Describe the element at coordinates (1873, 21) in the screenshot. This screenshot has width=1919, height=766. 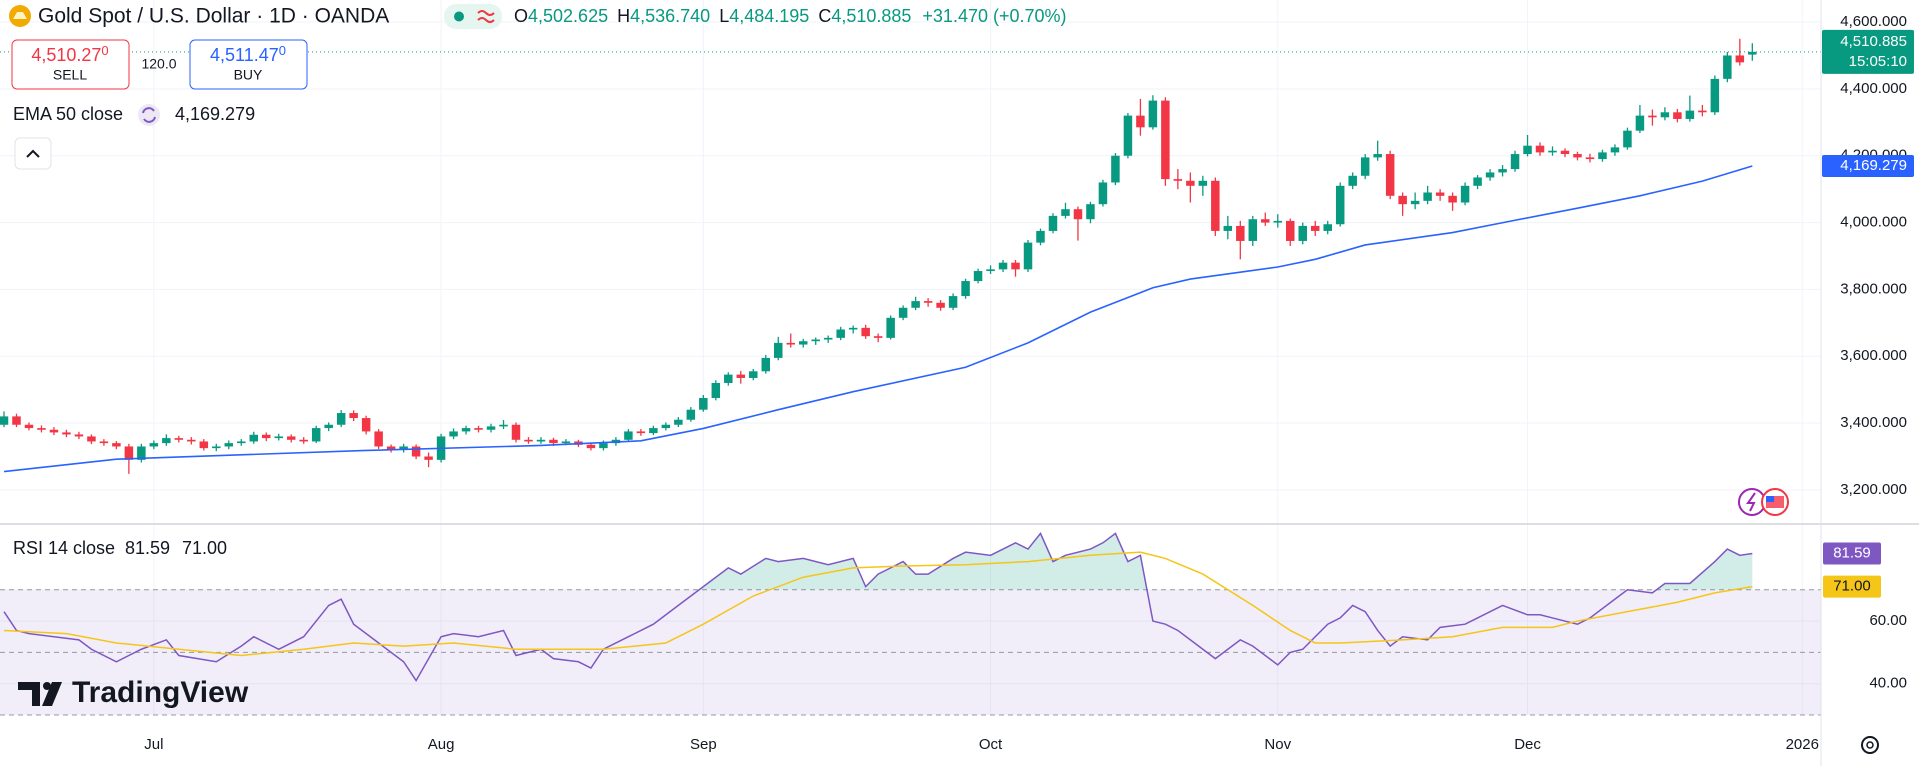
I see `y-tick-label: 4,600.000` at that location.